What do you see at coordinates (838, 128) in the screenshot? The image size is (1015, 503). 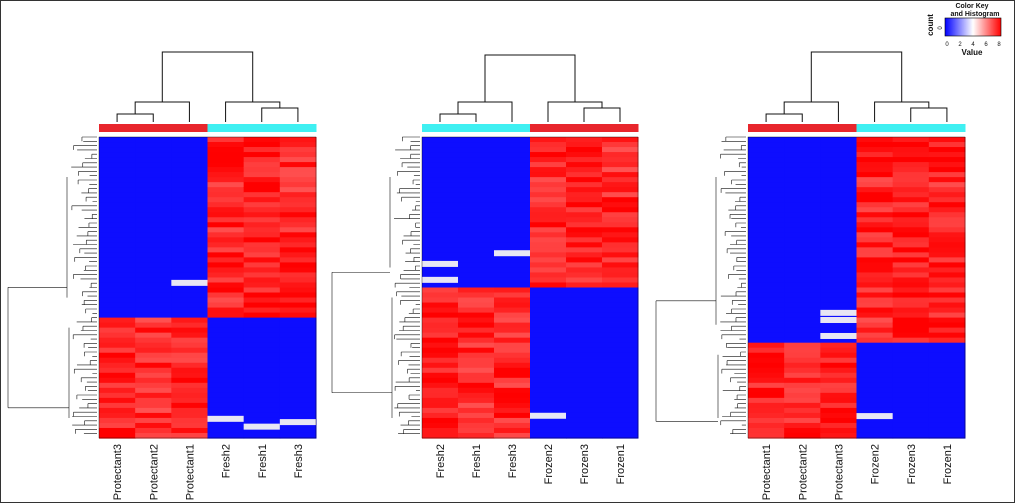 I see `column-group-bar` at bounding box center [838, 128].